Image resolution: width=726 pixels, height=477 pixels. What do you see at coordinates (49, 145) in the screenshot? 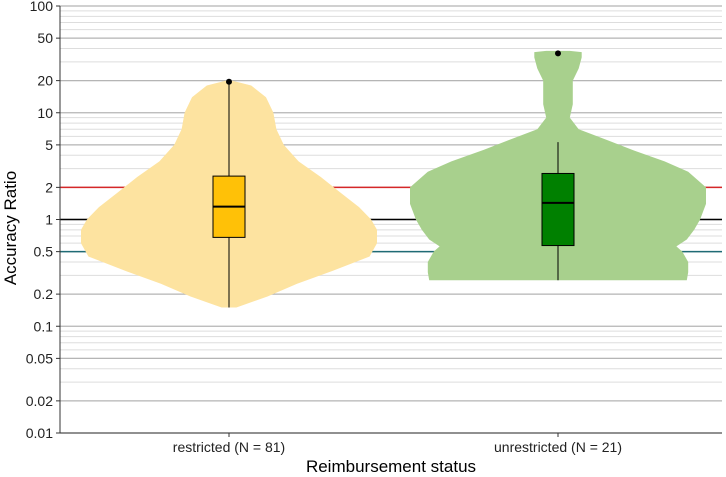
I see `y-tick-label: 5` at bounding box center [49, 145].